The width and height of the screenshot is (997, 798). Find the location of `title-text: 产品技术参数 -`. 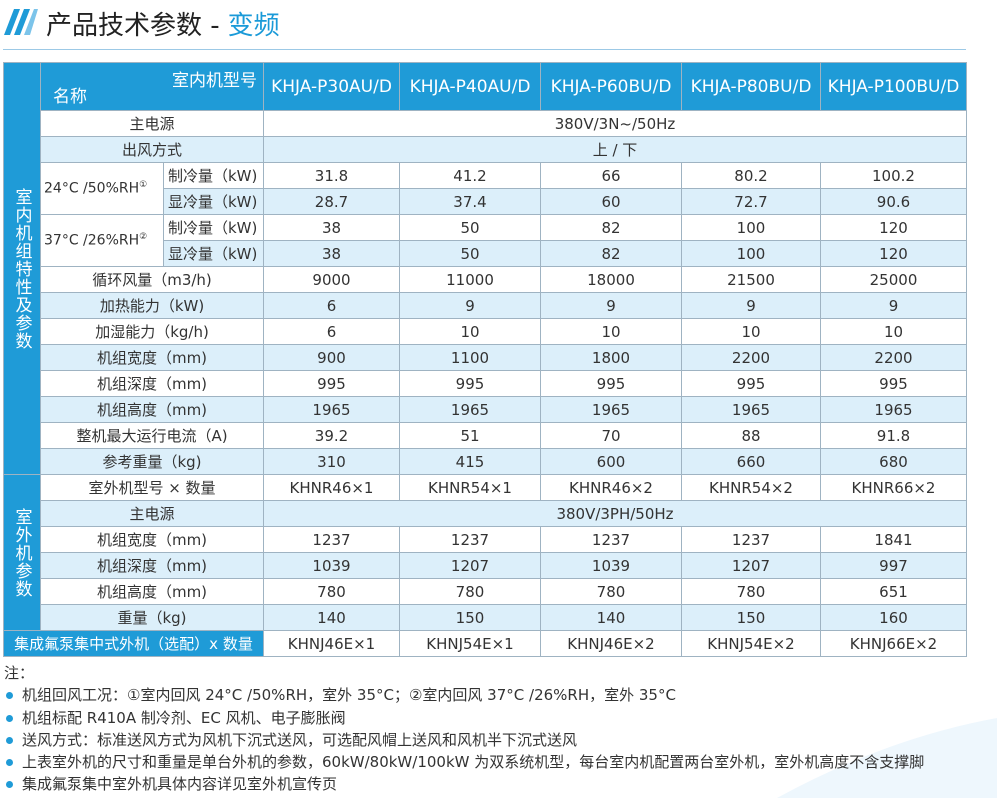

title-text: 产品技术参数 - is located at coordinates (133, 26).